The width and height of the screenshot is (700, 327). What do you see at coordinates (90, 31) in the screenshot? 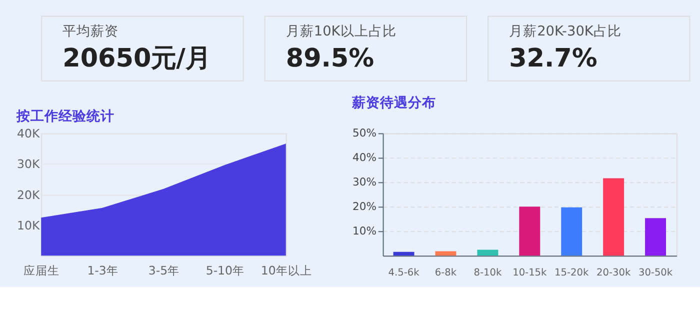
I see `text: 平均薪资` at bounding box center [90, 31].